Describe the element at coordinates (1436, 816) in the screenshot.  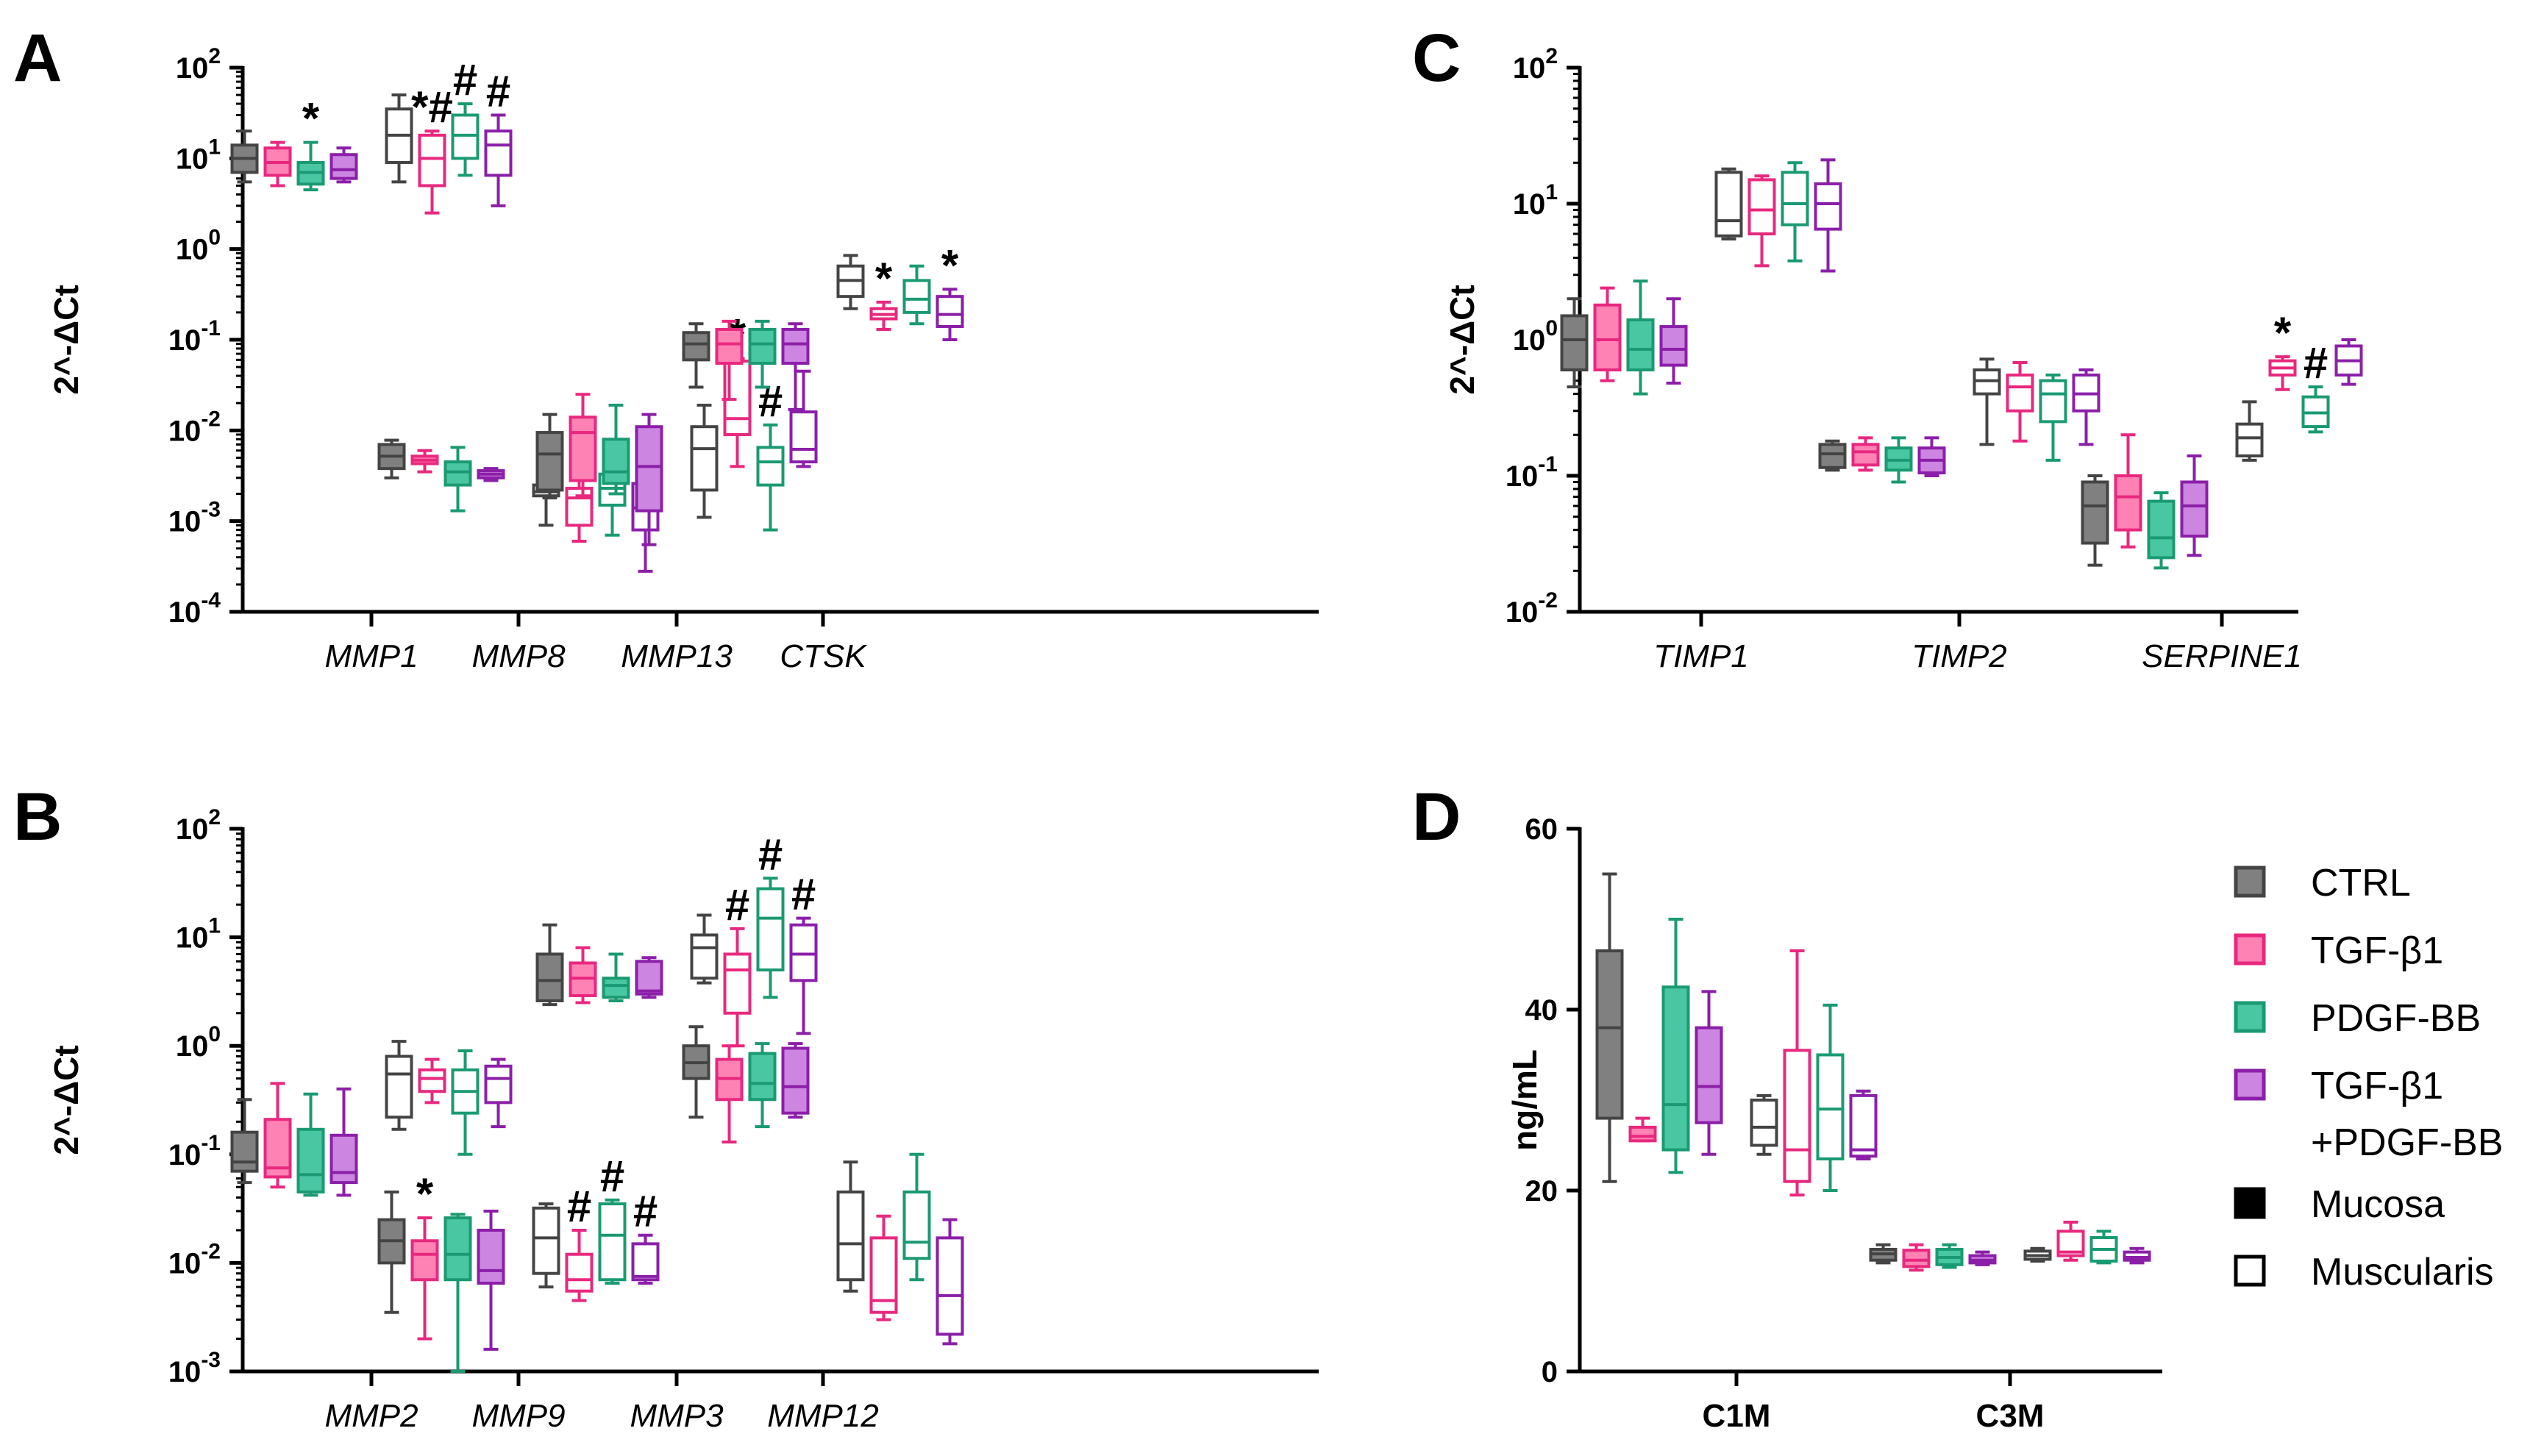
I see `panel-letter: D` at that location.